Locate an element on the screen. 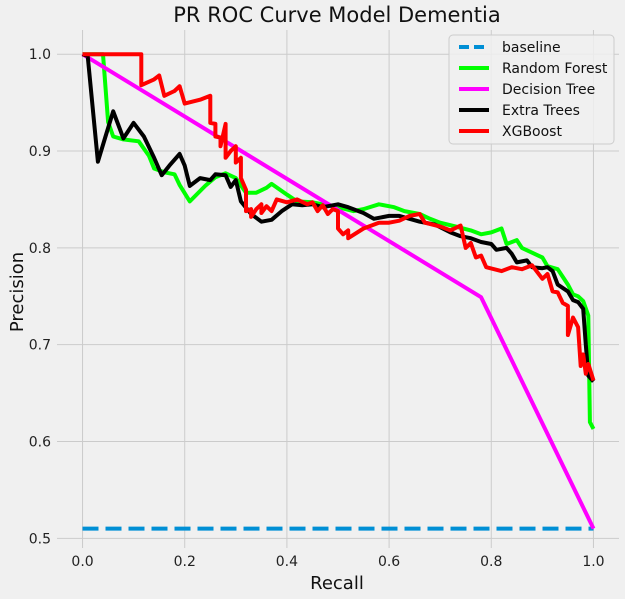 This screenshot has width=625, height=599. y-tick-labels: 0.5 0.6 0.7 0.8 0.9 1.0 is located at coordinates (40, 297).